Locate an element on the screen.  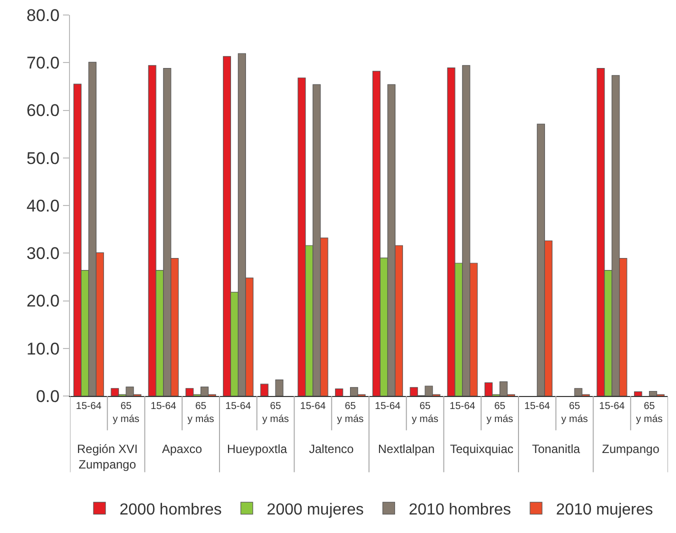
text: Jaltenco is located at coordinates (331, 449).